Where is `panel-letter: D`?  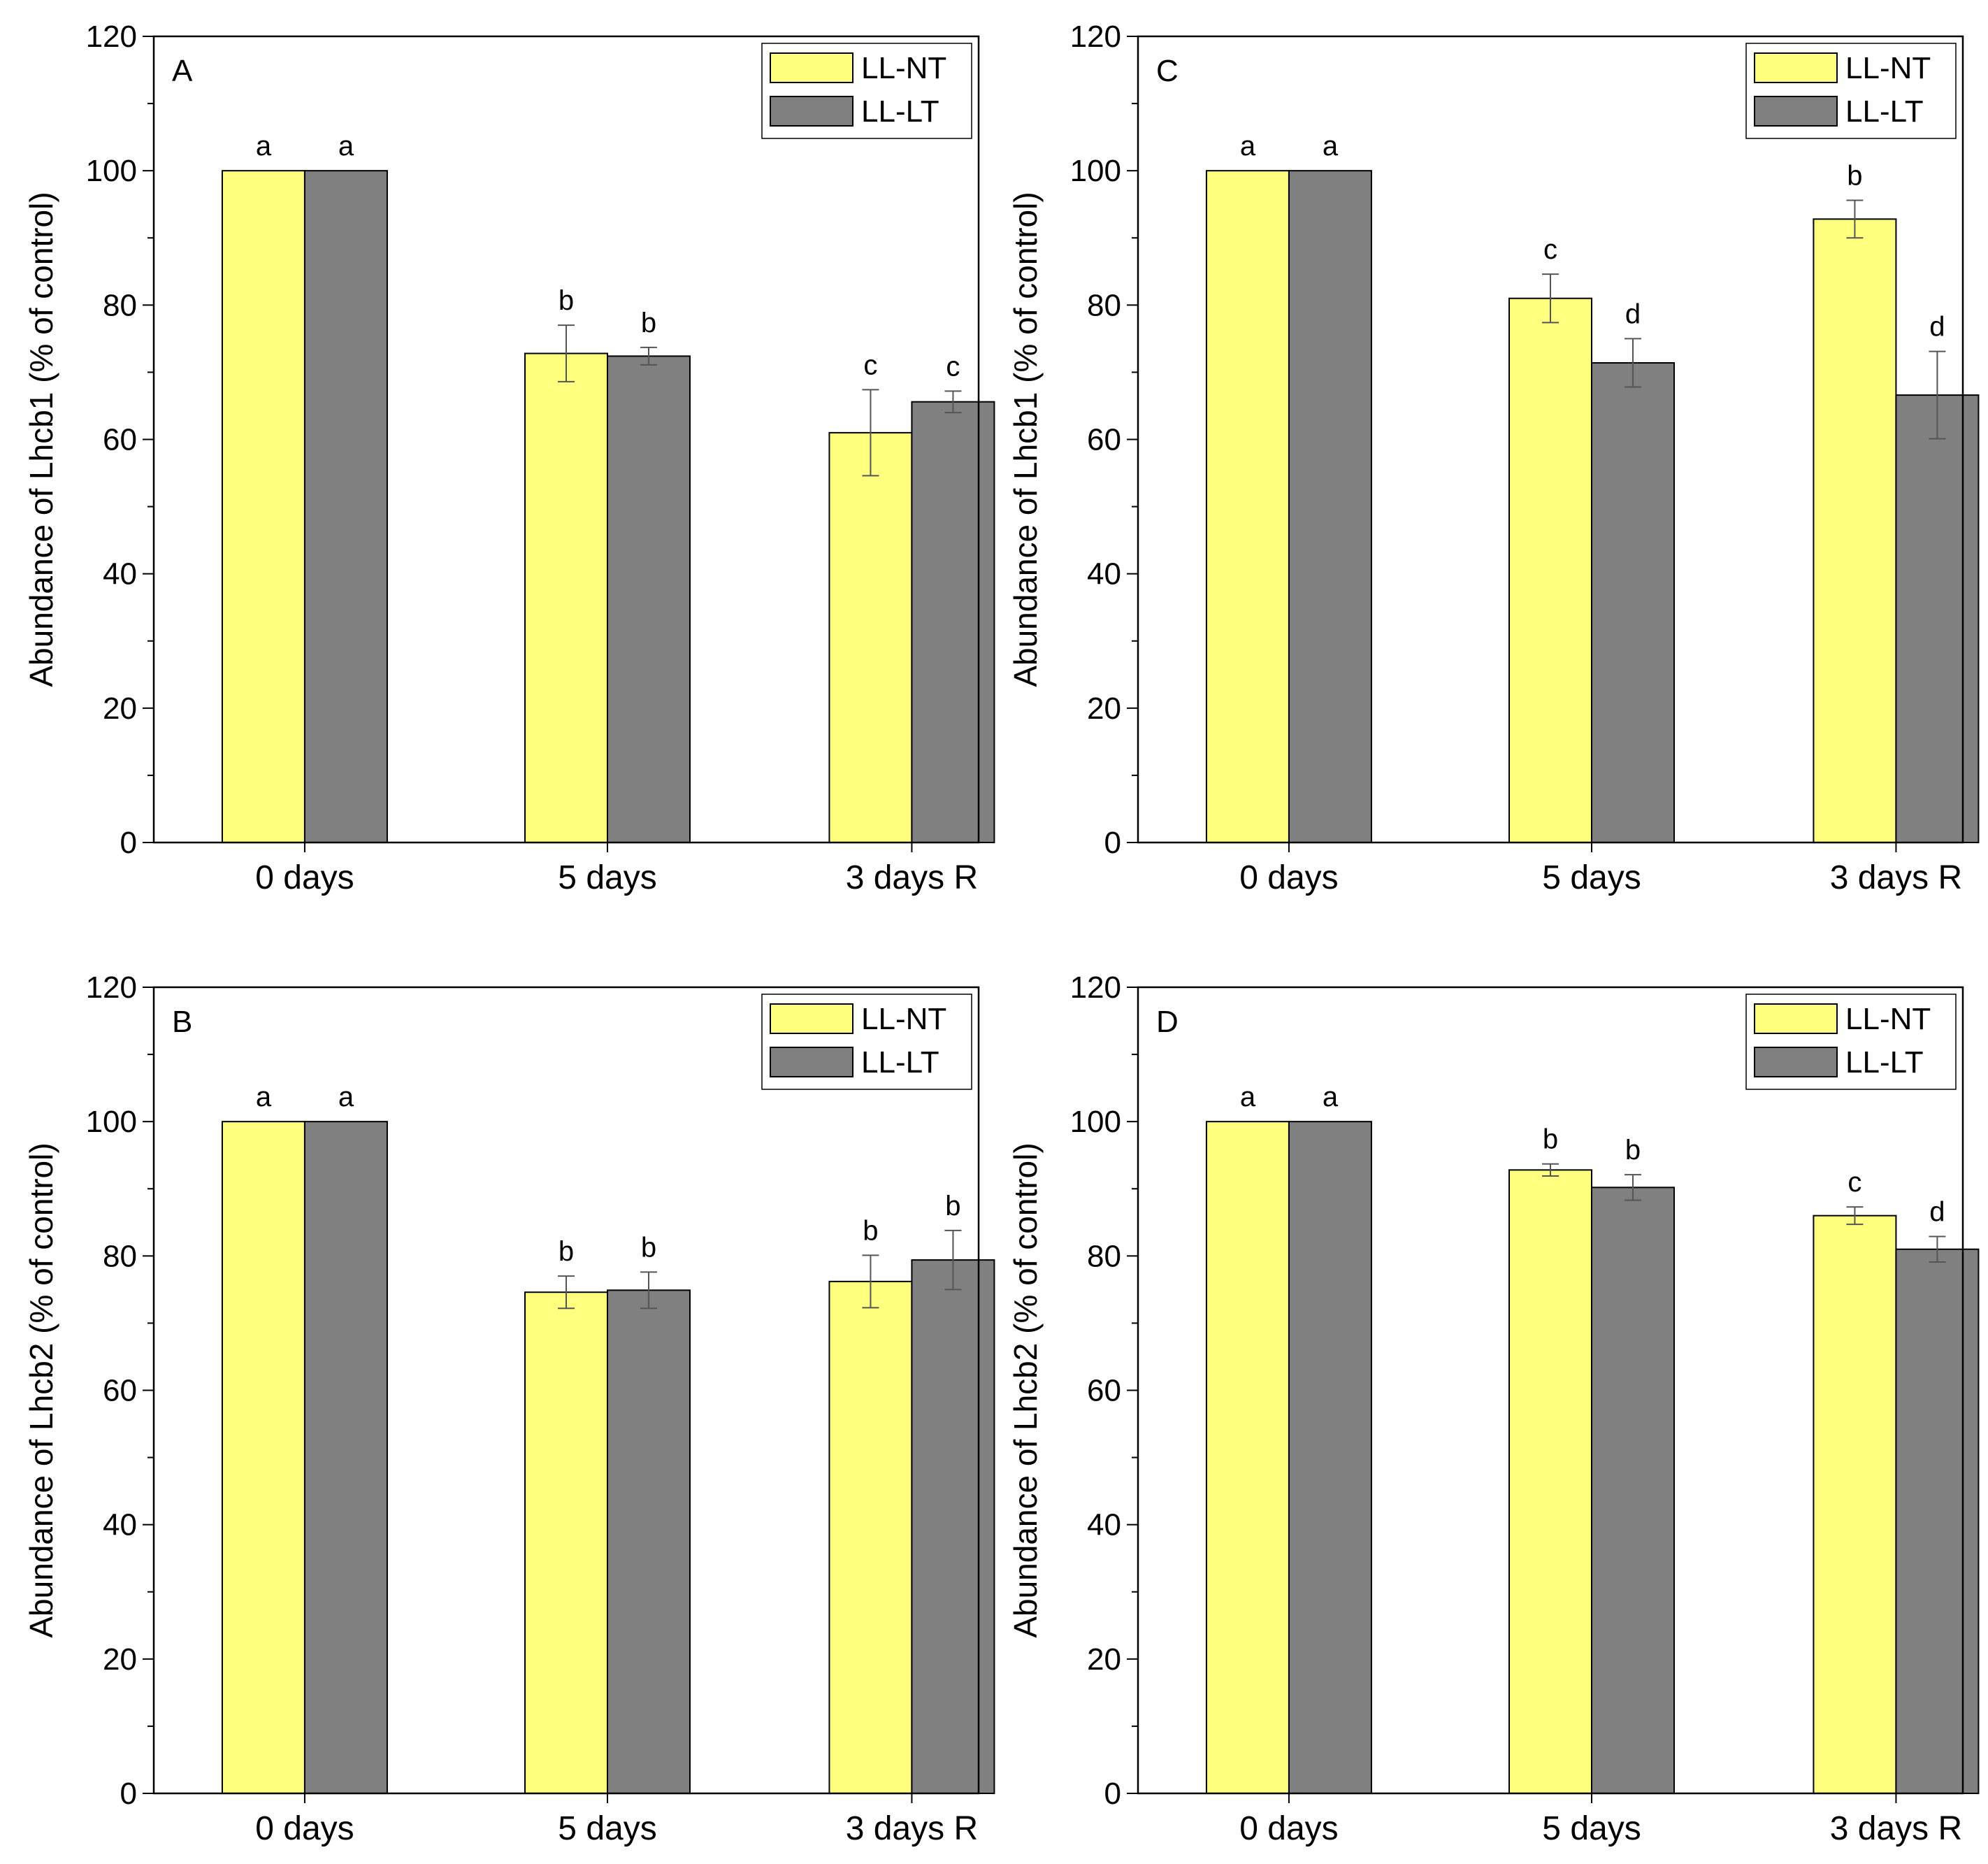 panel-letter: D is located at coordinates (1167, 1022).